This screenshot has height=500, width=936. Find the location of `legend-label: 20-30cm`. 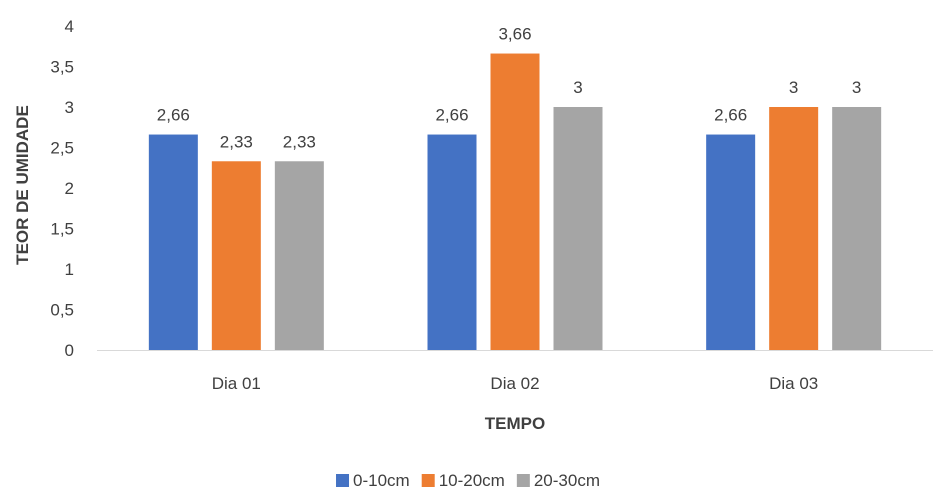

legend-label: 20-30cm is located at coordinates (567, 480).